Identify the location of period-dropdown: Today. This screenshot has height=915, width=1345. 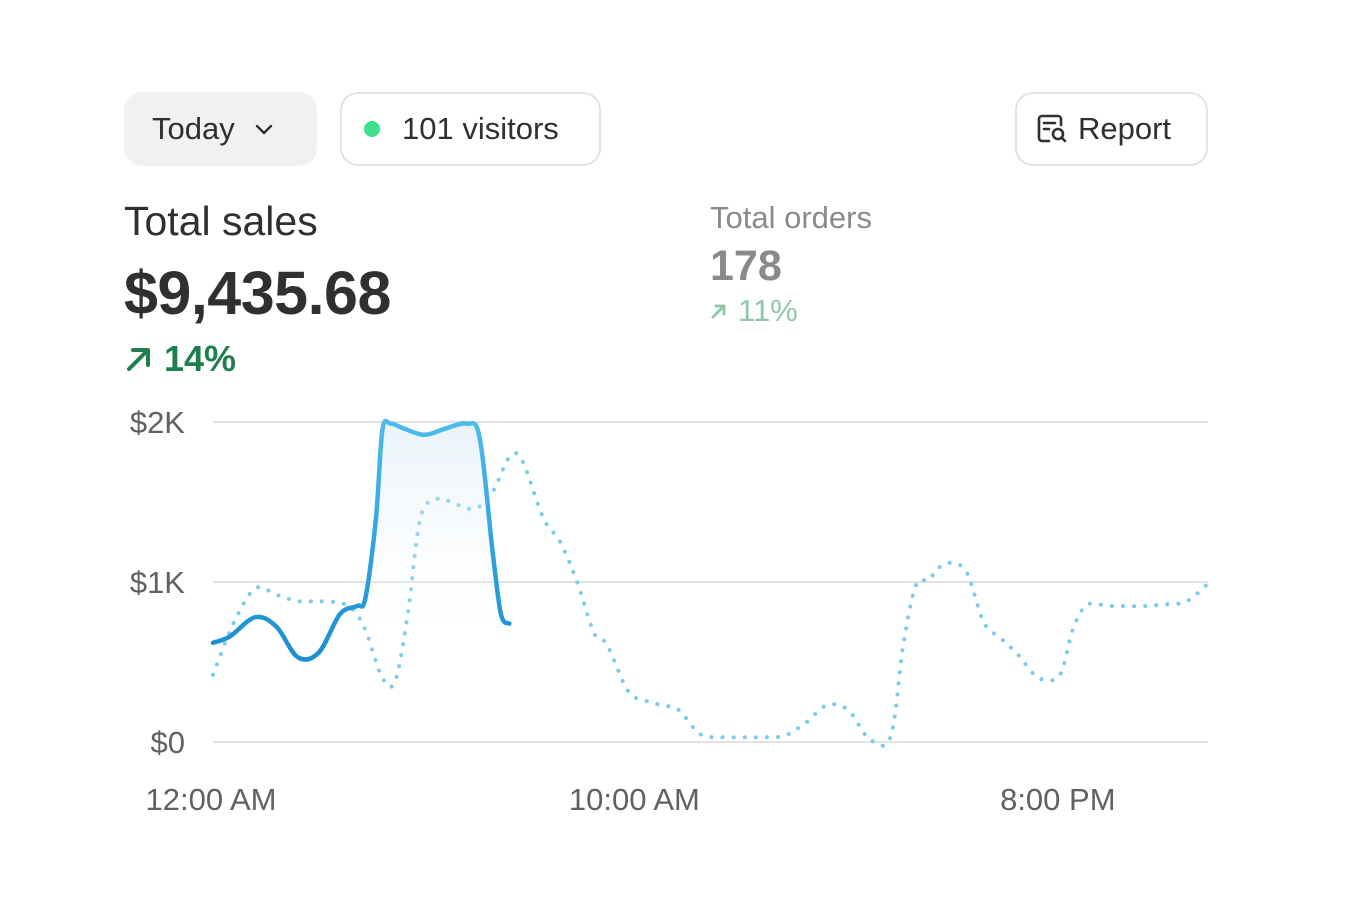
(220, 129).